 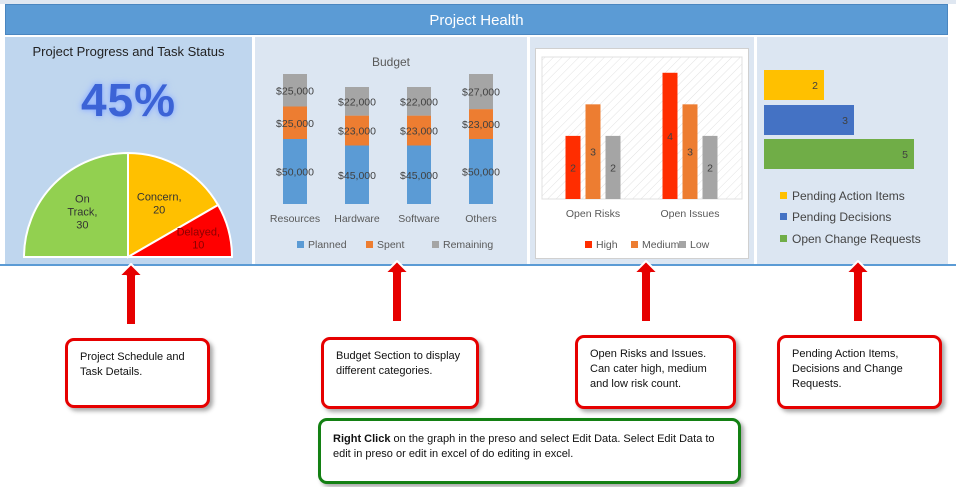 I want to click on legend-label: Medium, so click(x=661, y=245).